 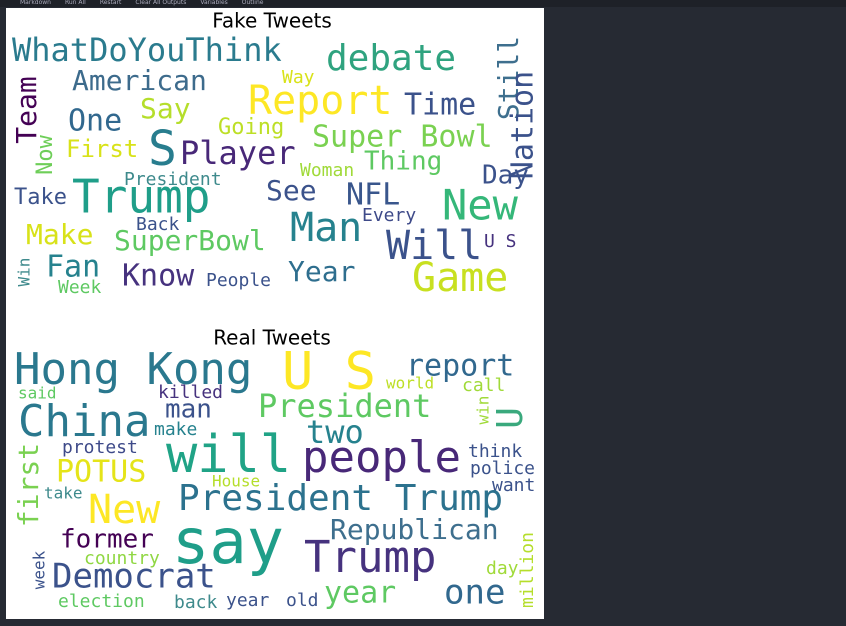 I want to click on cloud-word: Game, so click(x=460, y=278).